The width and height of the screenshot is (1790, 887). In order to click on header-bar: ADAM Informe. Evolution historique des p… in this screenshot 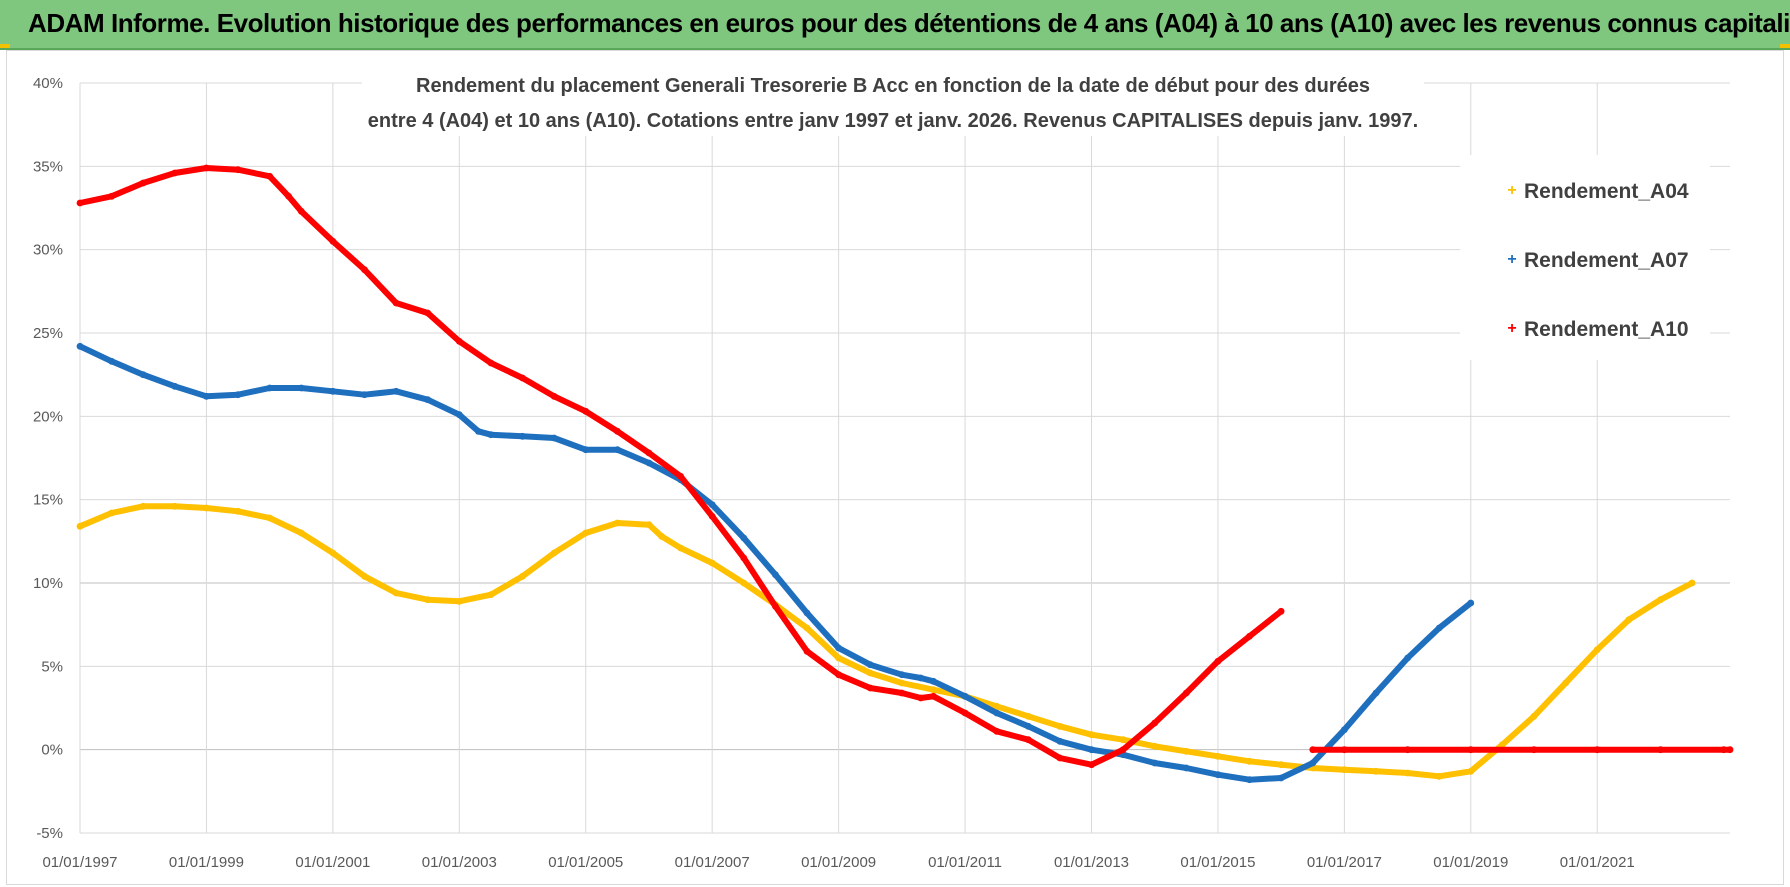, I will do `click(895, 25)`.